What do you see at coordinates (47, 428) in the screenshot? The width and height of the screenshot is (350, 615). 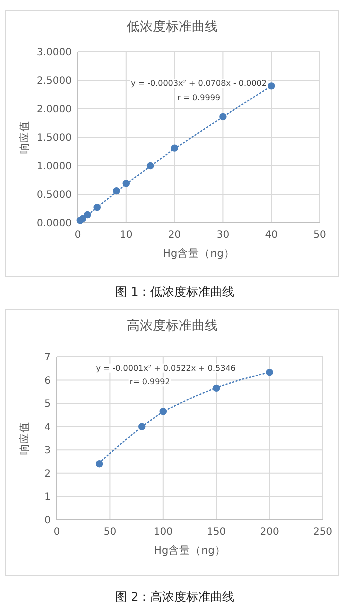 I see `y-tick-label: 4` at bounding box center [47, 428].